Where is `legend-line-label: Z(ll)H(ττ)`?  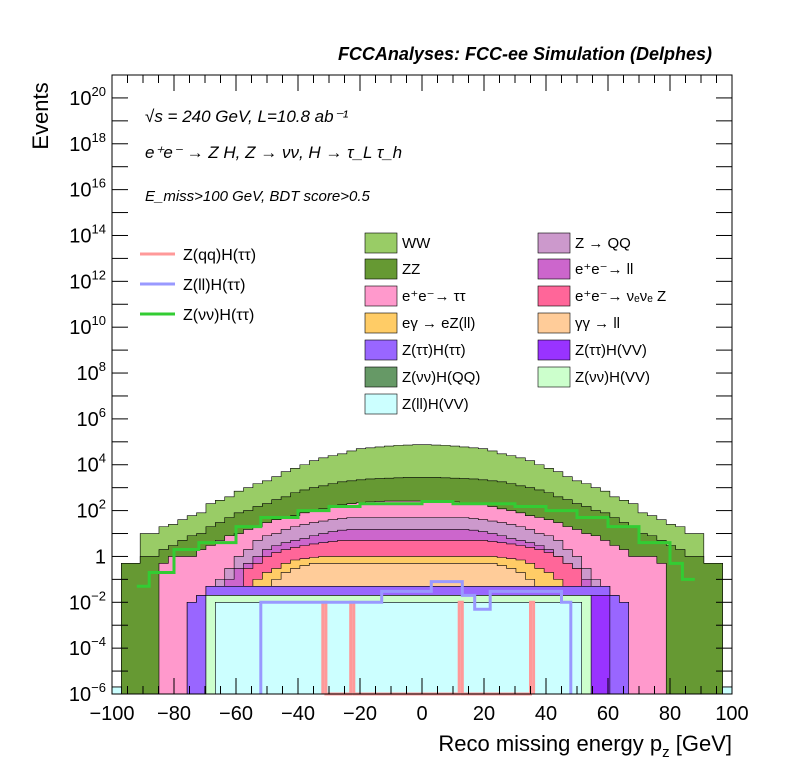 legend-line-label: Z(ll)H(ττ) is located at coordinates (214, 285).